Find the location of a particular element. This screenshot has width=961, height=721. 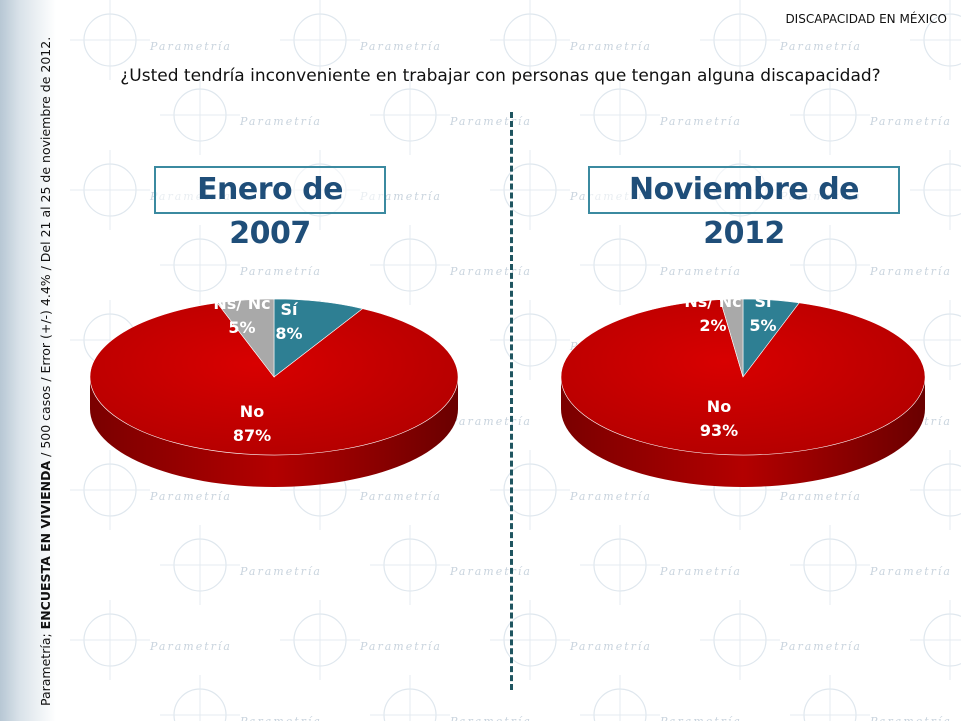

slice-value-label: 87% is located at coordinates (252, 435).